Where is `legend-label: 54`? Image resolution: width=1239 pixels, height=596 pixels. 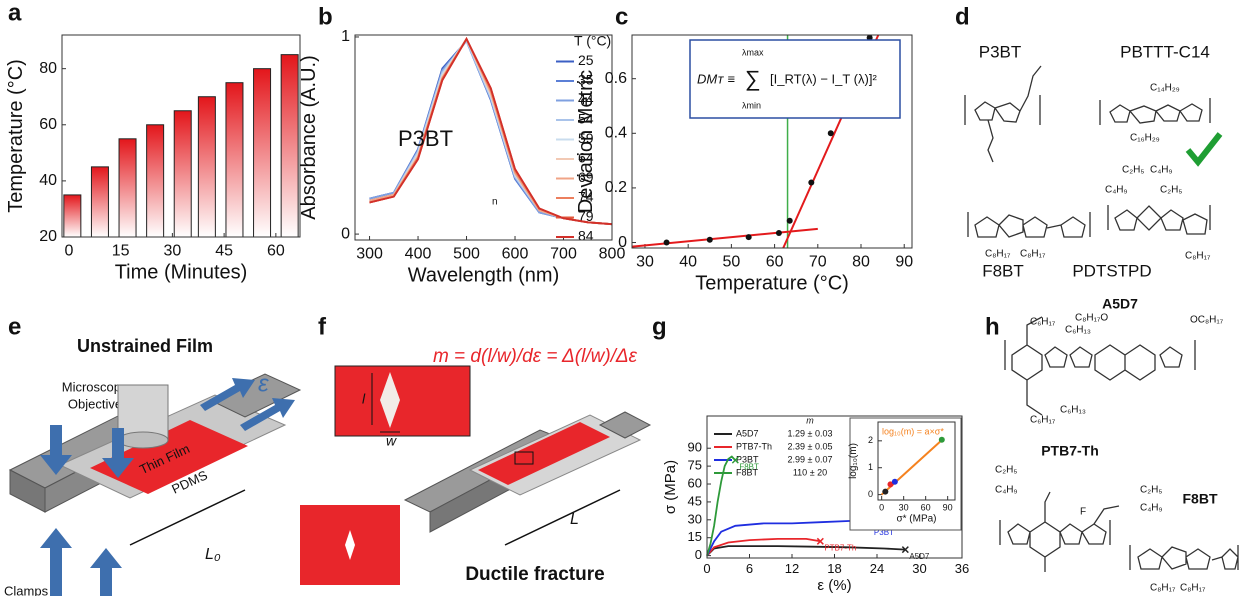
legend-label: 54 is located at coordinates (586, 119).